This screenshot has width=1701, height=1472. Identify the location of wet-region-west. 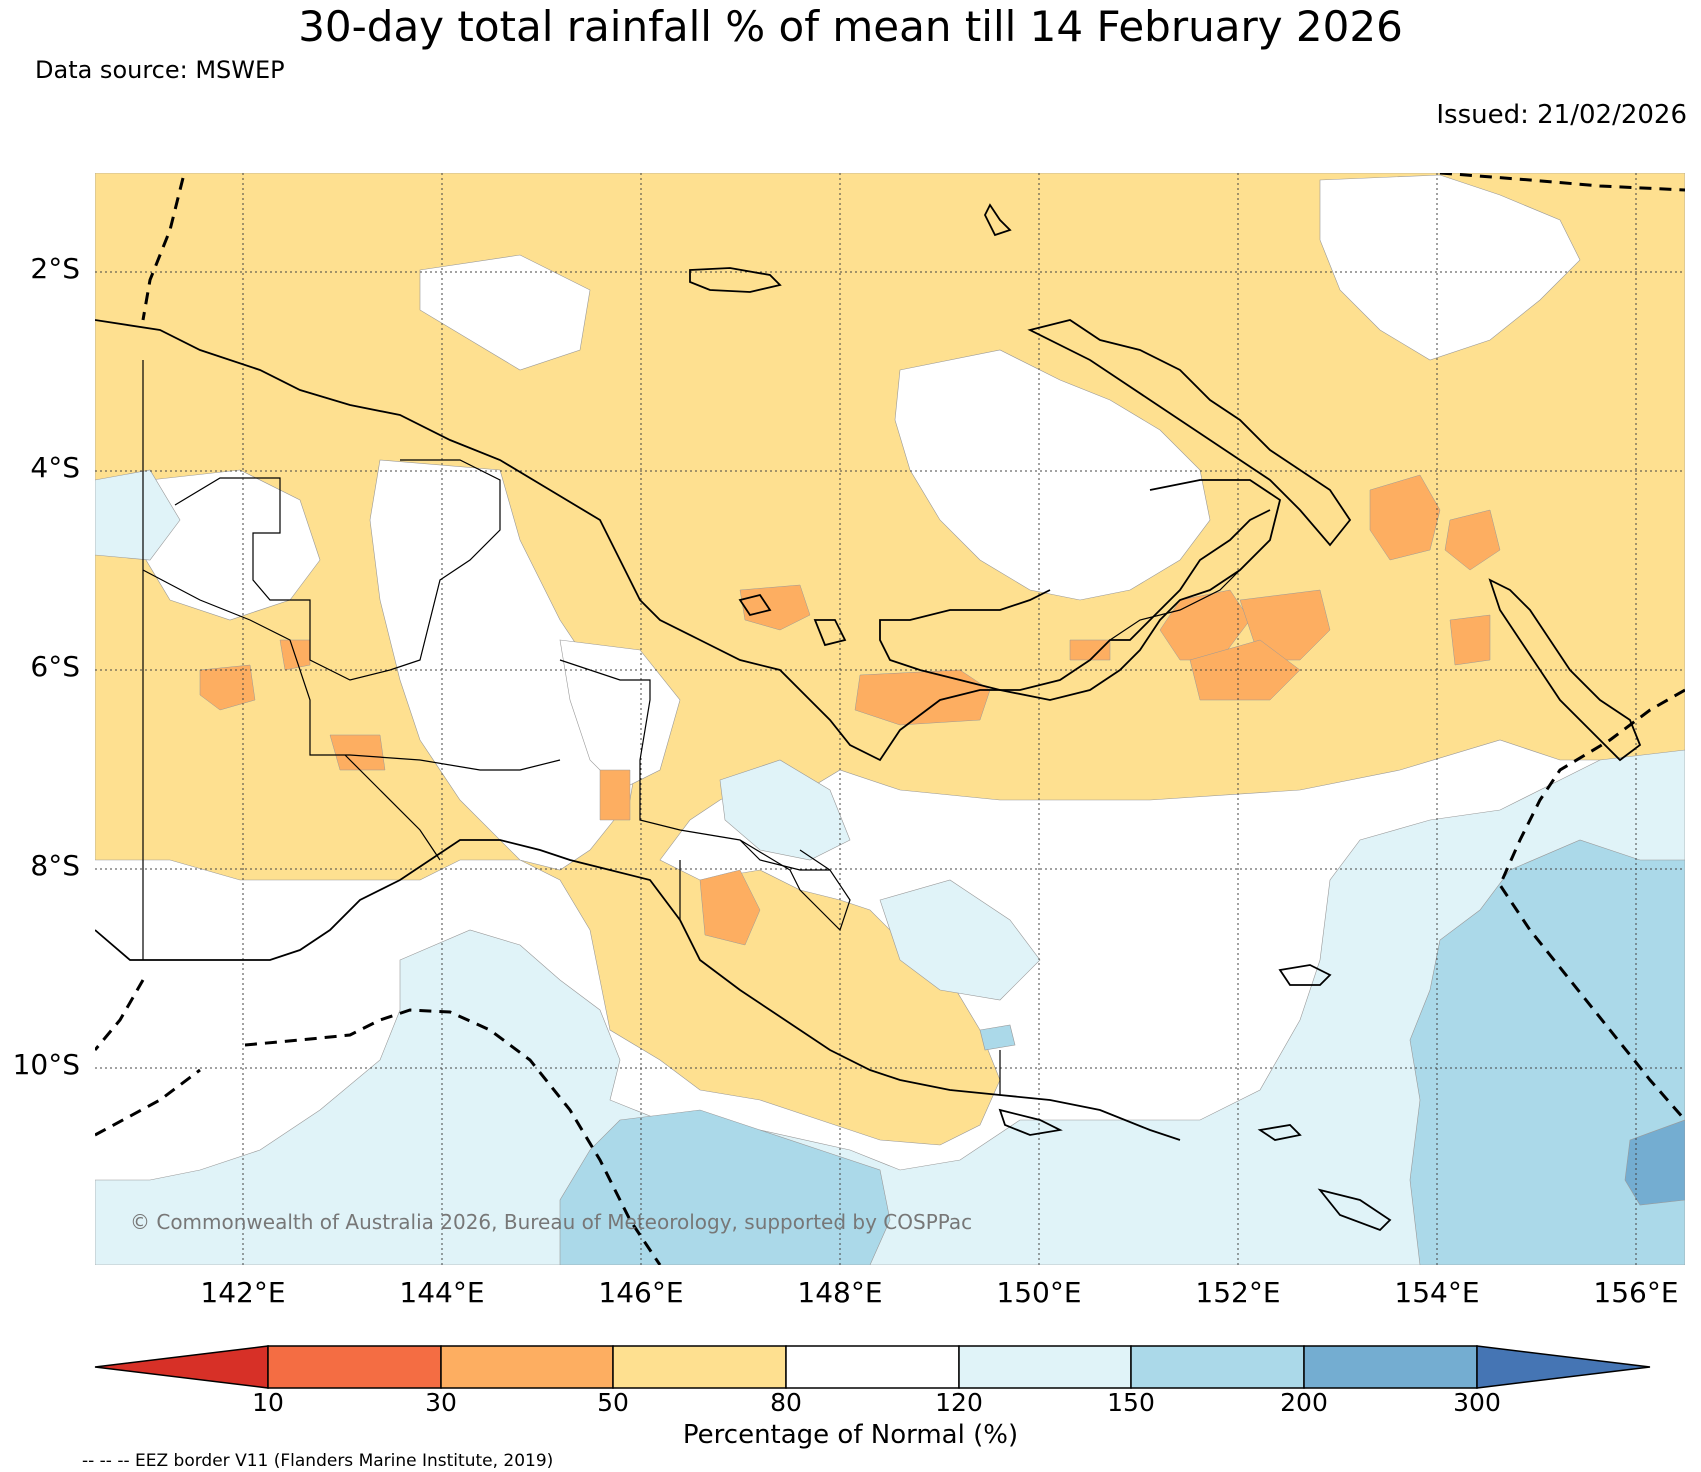
(138, 515).